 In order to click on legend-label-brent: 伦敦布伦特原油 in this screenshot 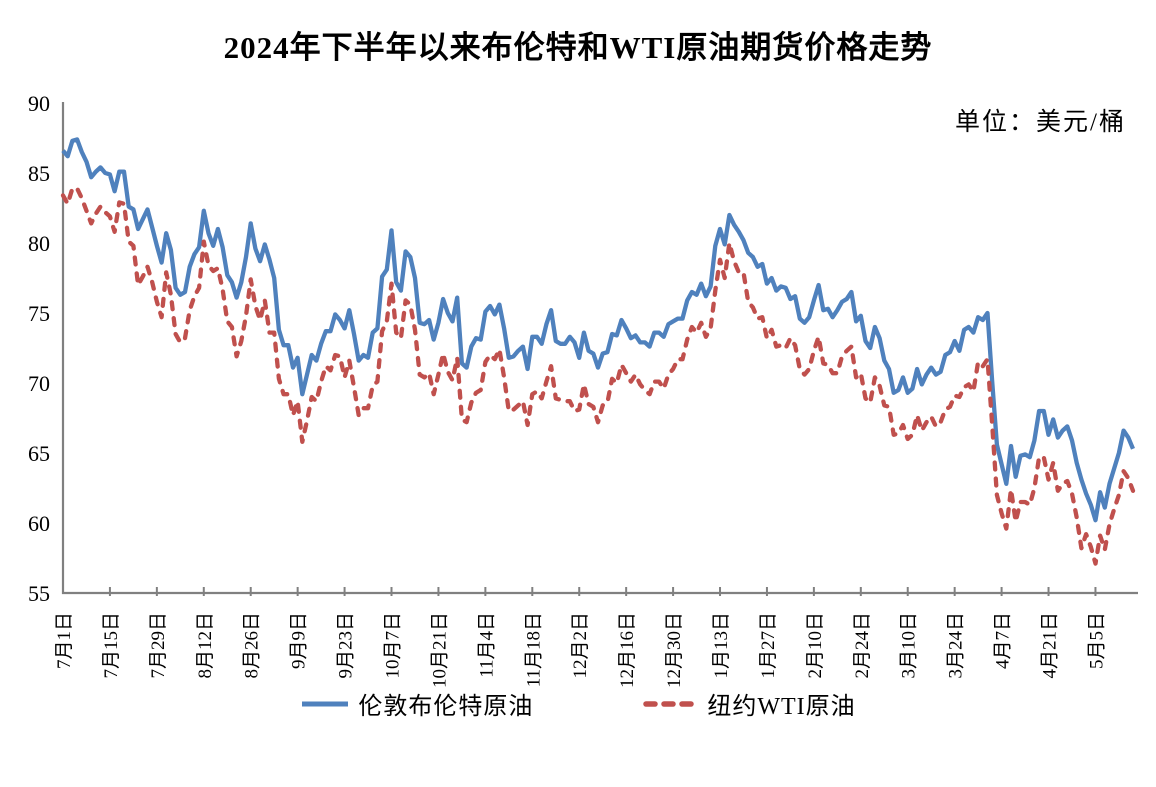, I will do `click(446, 707)`.